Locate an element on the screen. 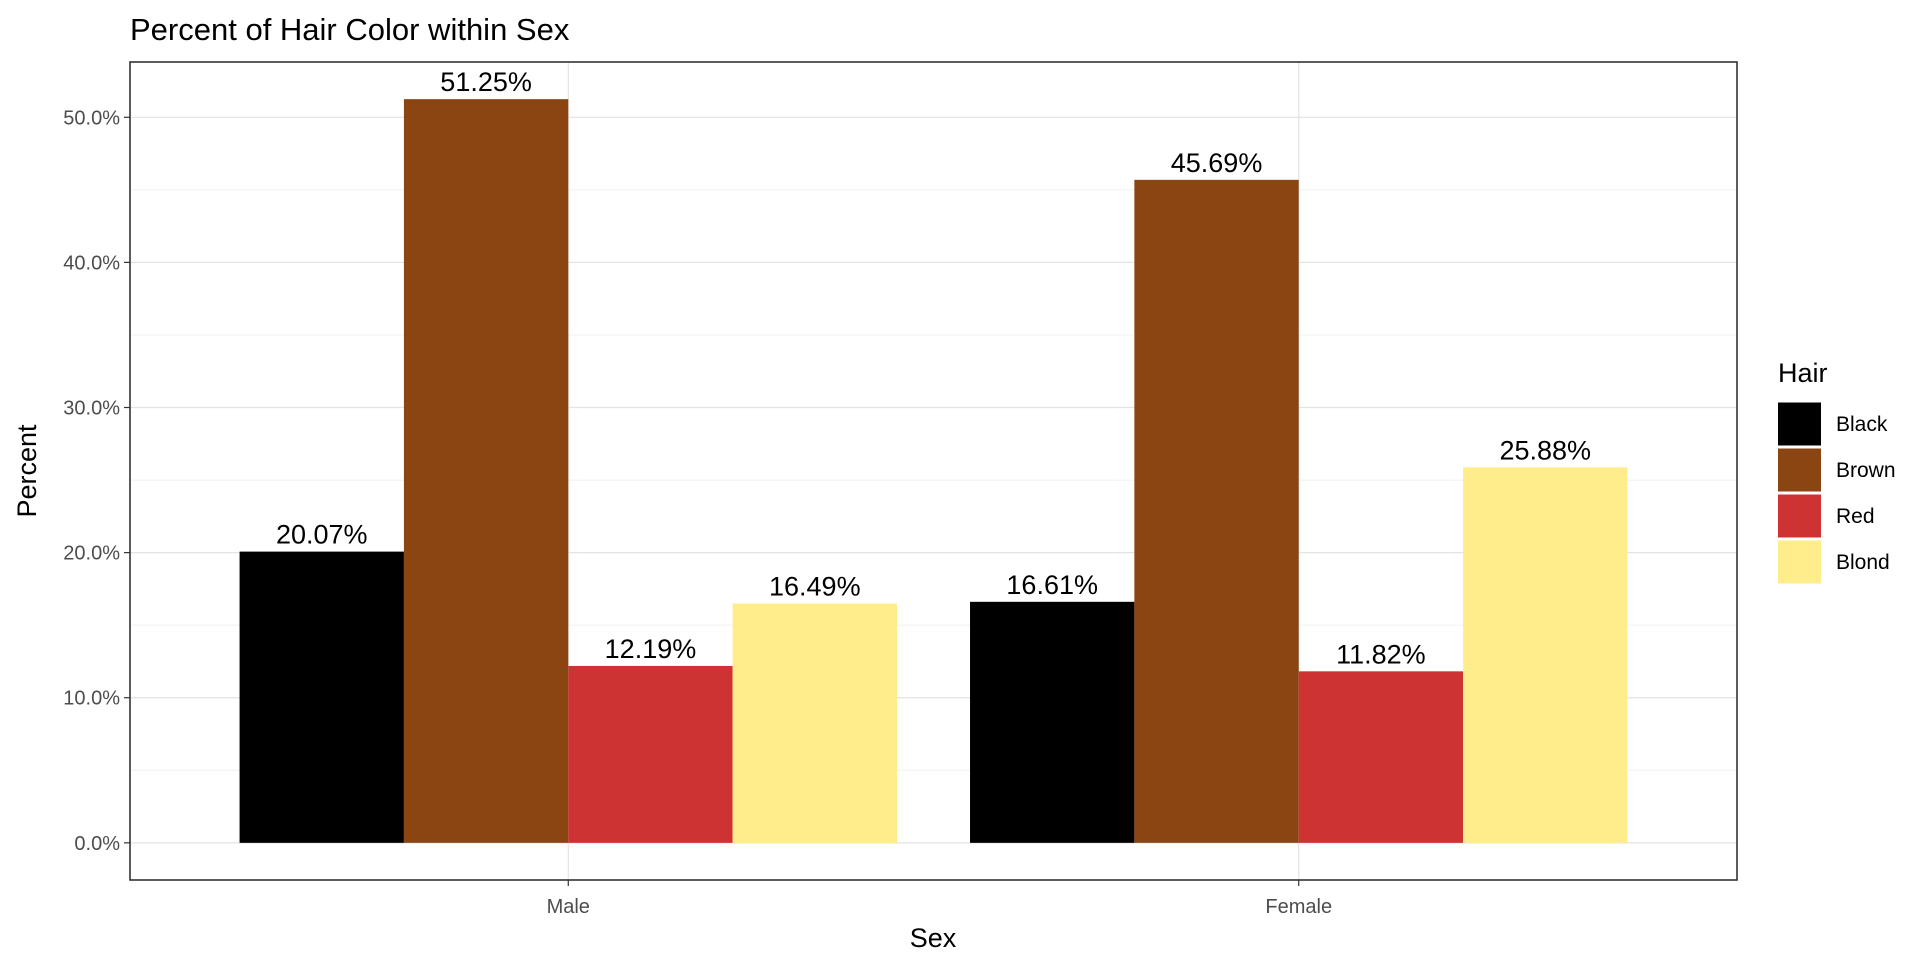 This screenshot has height=960, width=1920. x-tick-label: Female is located at coordinates (1298, 907).